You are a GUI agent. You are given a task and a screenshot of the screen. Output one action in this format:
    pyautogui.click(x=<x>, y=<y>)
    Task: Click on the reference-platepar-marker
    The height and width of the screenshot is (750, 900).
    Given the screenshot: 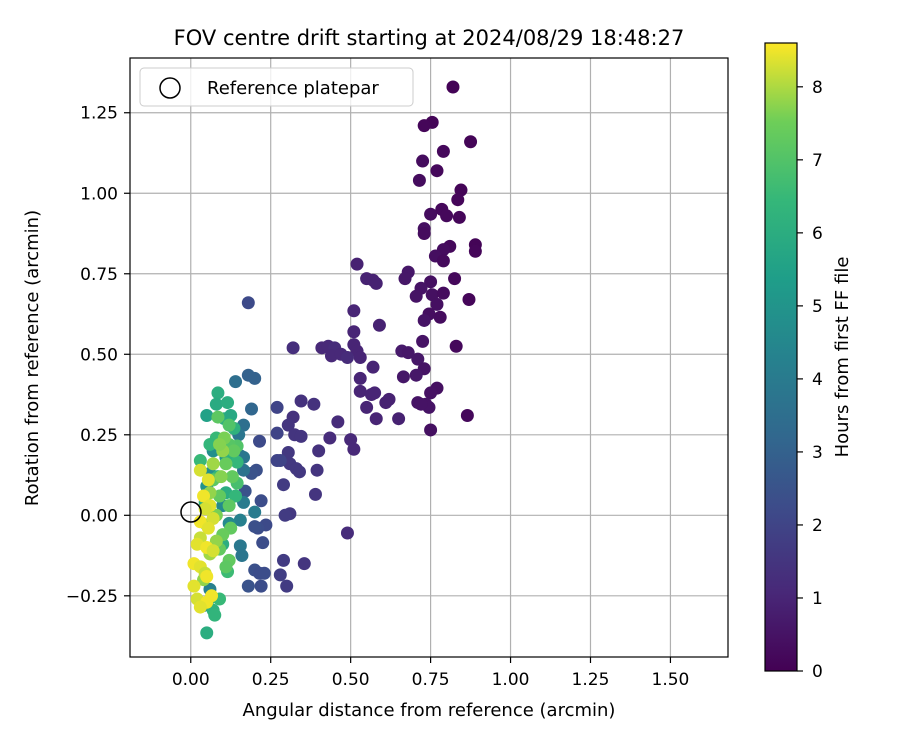 What is the action you would take?
    pyautogui.click(x=191, y=512)
    